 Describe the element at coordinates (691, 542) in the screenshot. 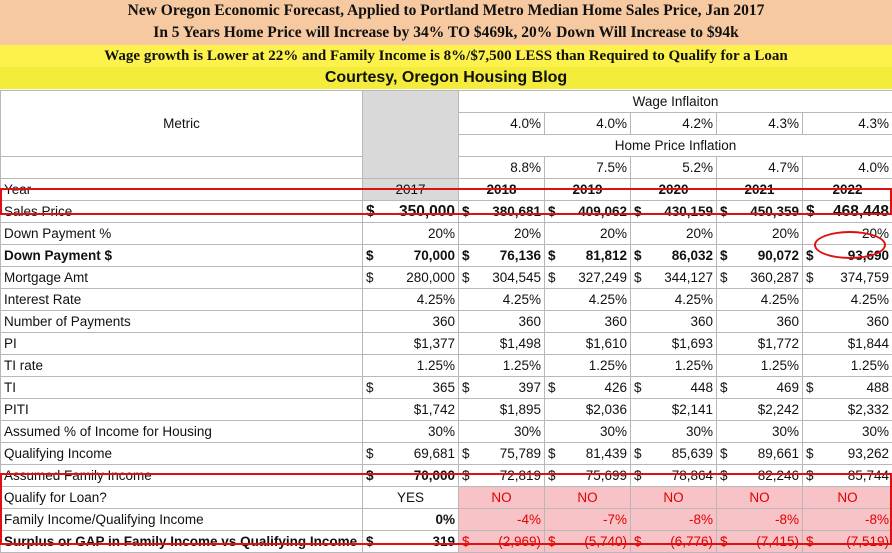

I see `cell-value: (6,776)` at that location.